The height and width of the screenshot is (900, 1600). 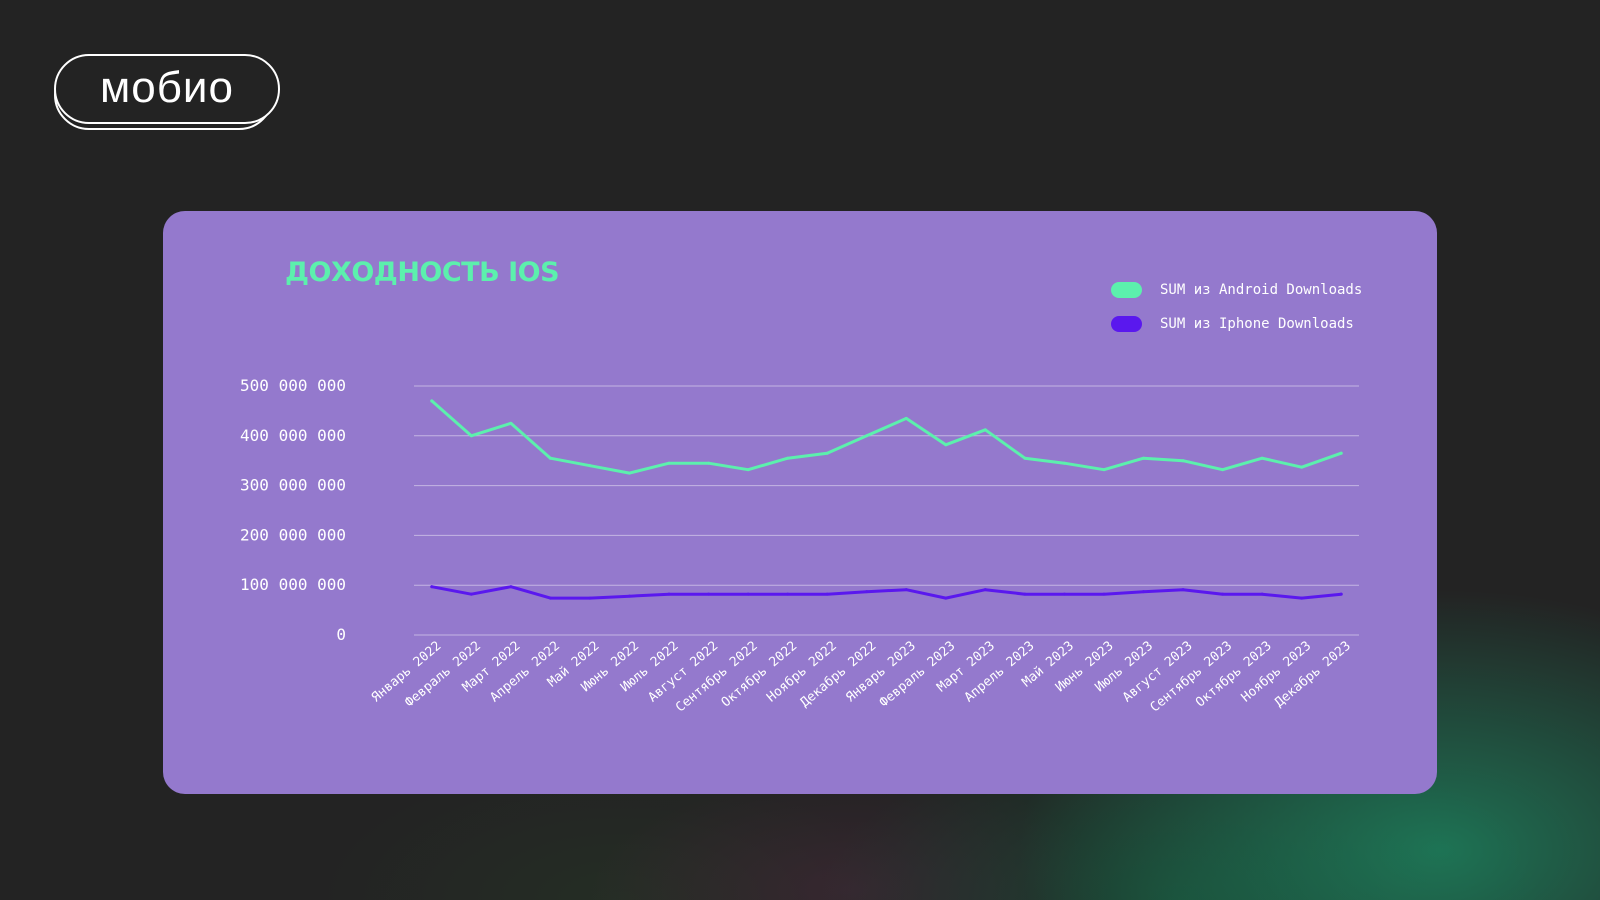 I want to click on chart-title: ДОХОДНОСТЬ IOS, so click(x=422, y=272).